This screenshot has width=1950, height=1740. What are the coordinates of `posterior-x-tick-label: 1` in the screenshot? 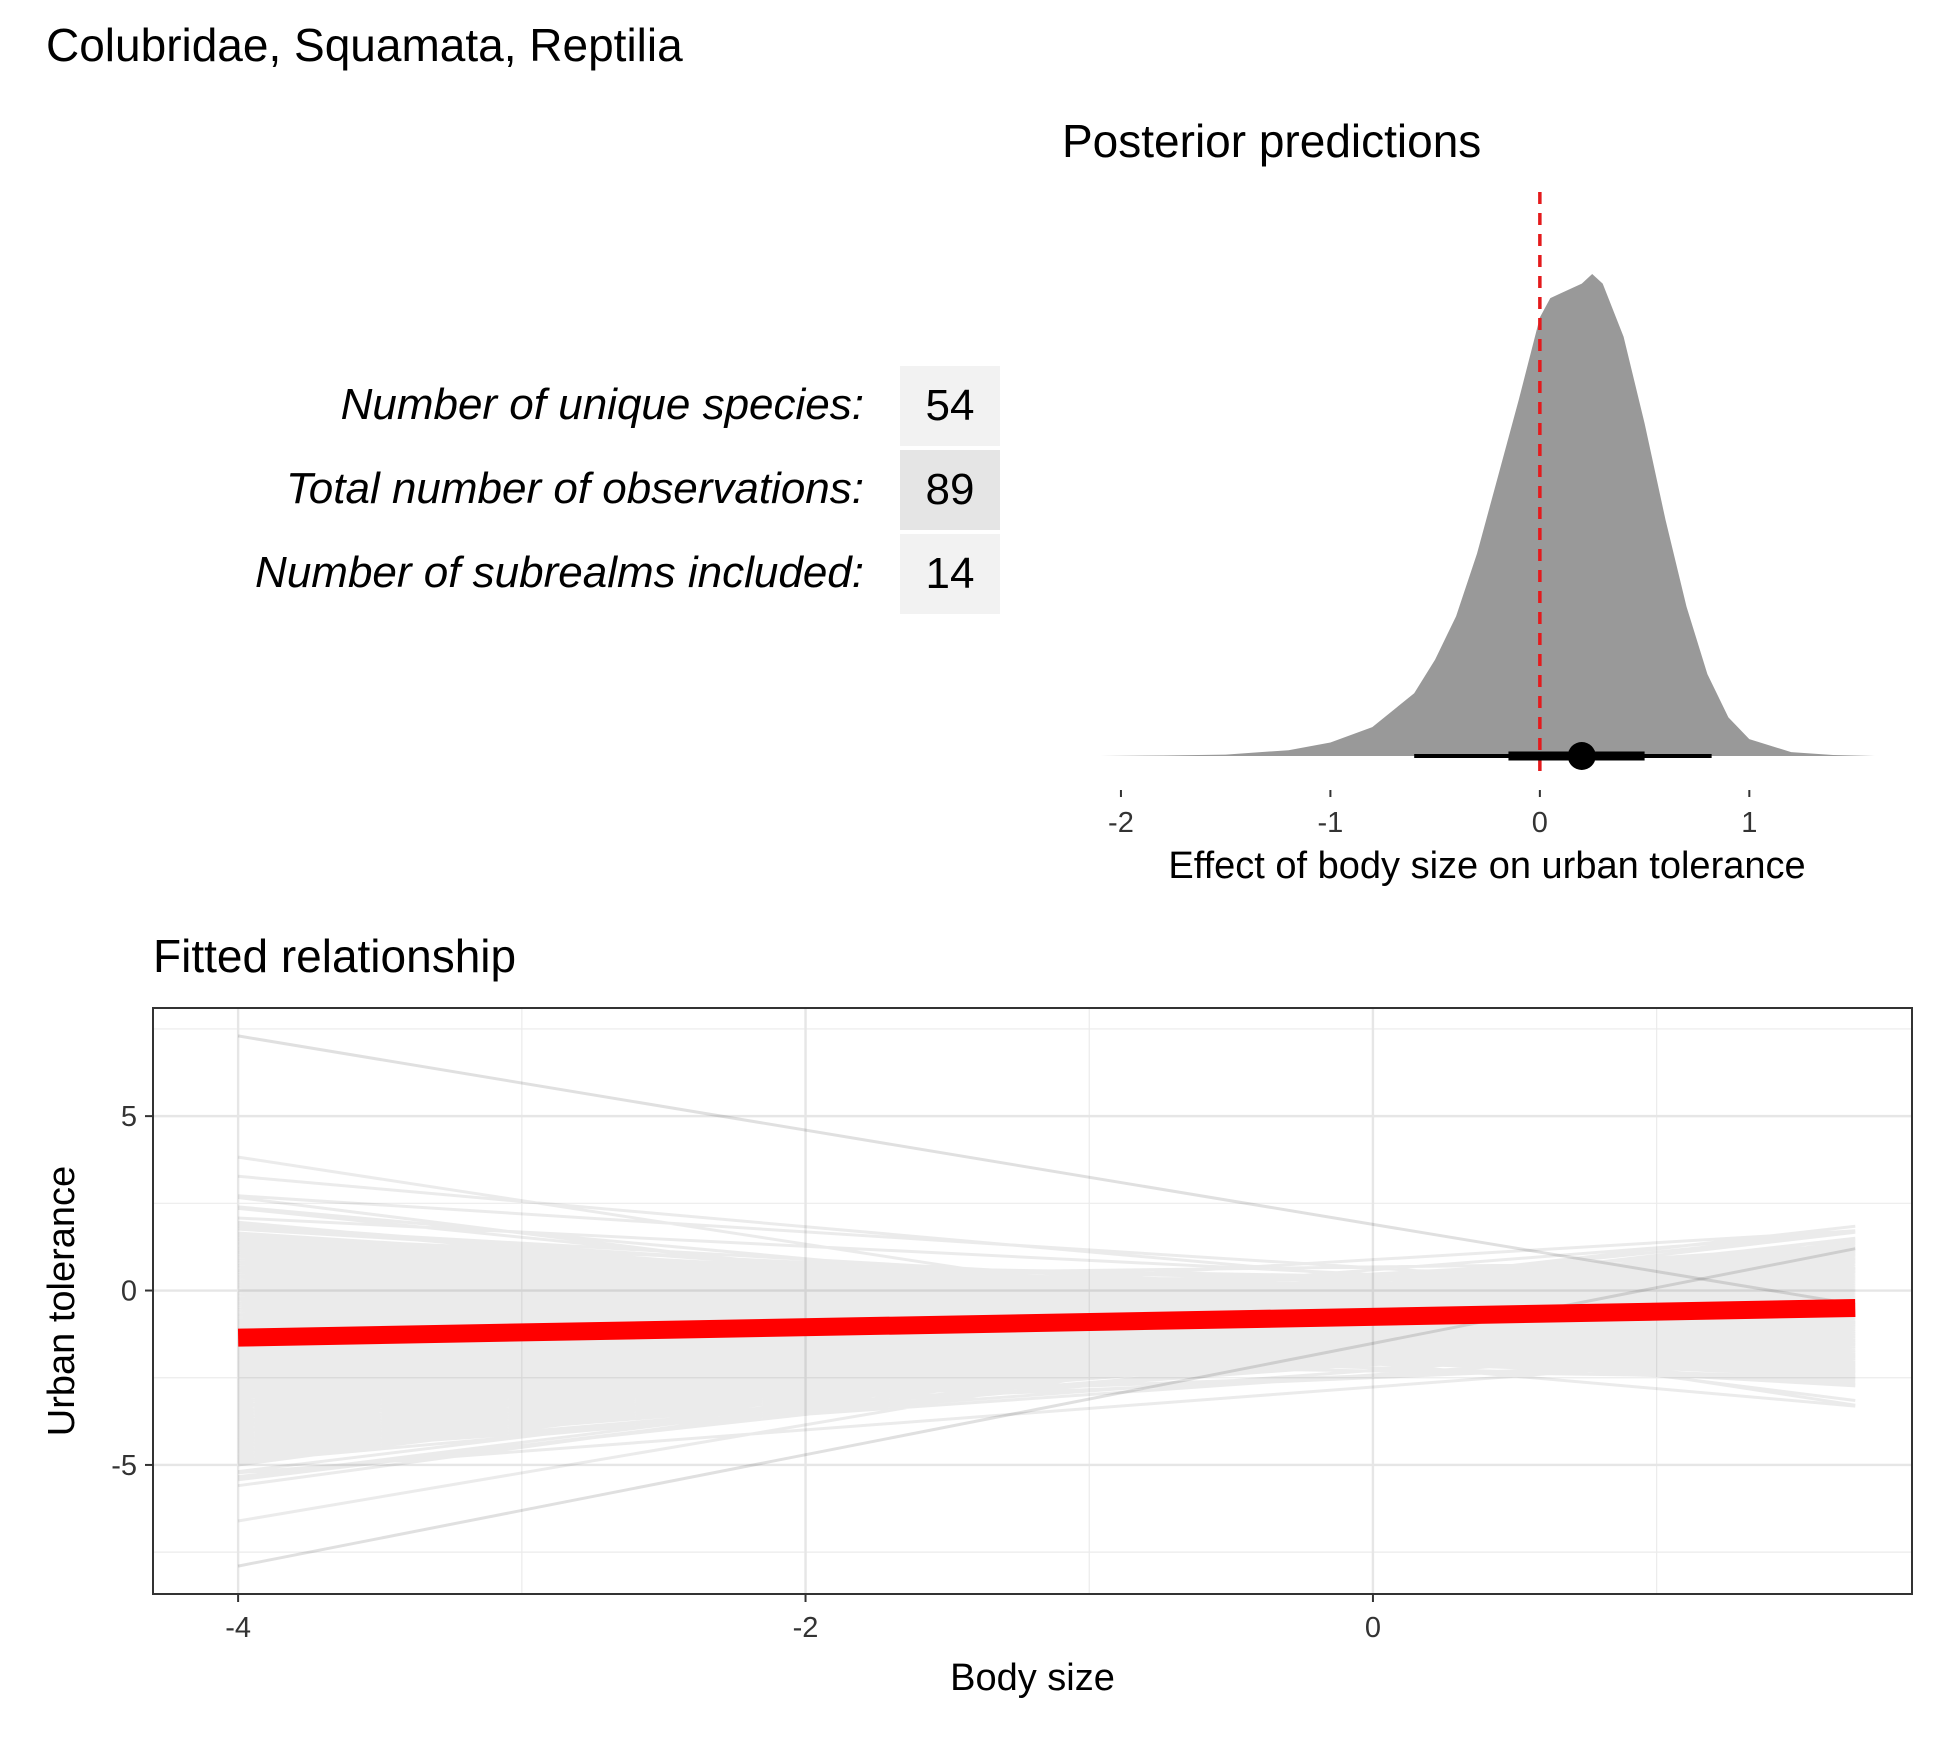 It's located at (1749, 823).